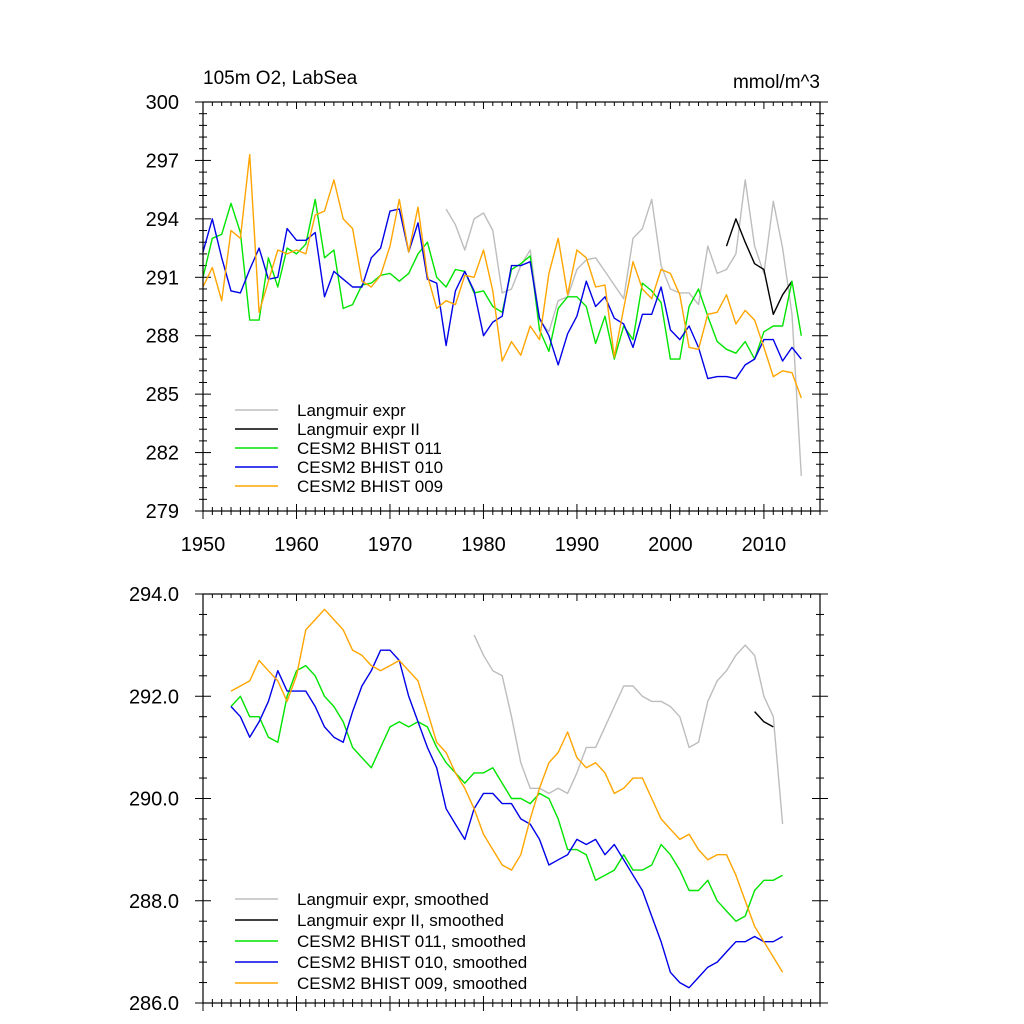 The image size is (1024, 1024). I want to click on x-tick-label: 1960, so click(296, 545).